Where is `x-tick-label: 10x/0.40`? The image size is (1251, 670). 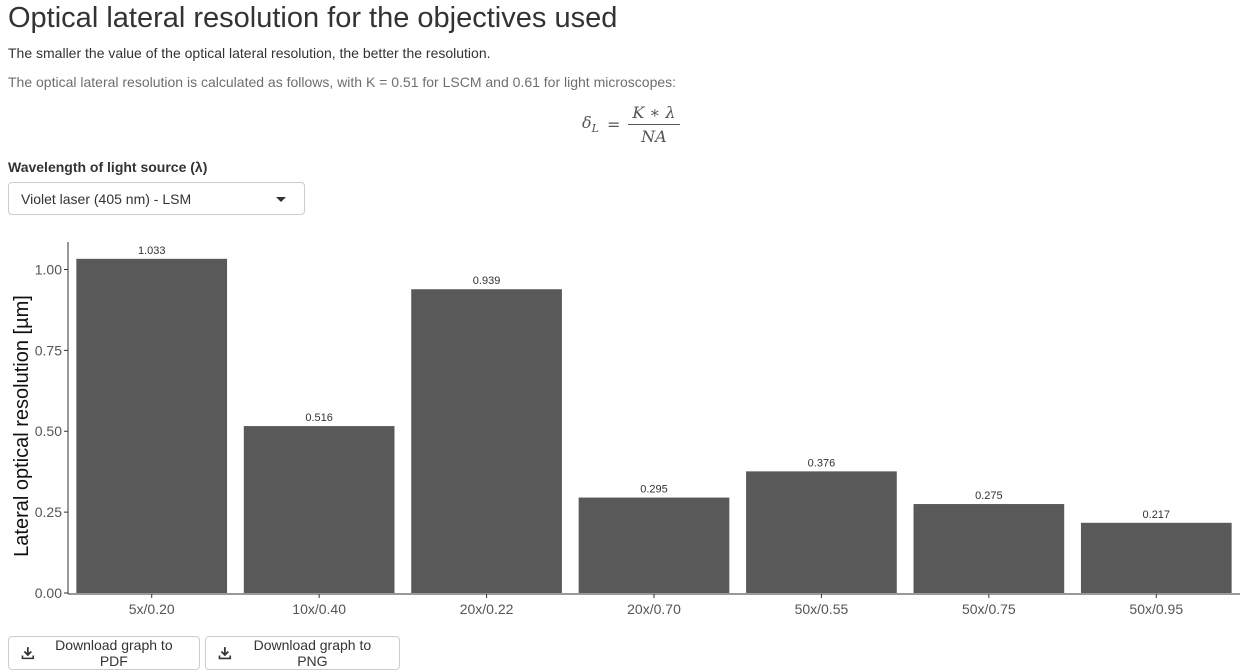
x-tick-label: 10x/0.40 is located at coordinates (319, 609).